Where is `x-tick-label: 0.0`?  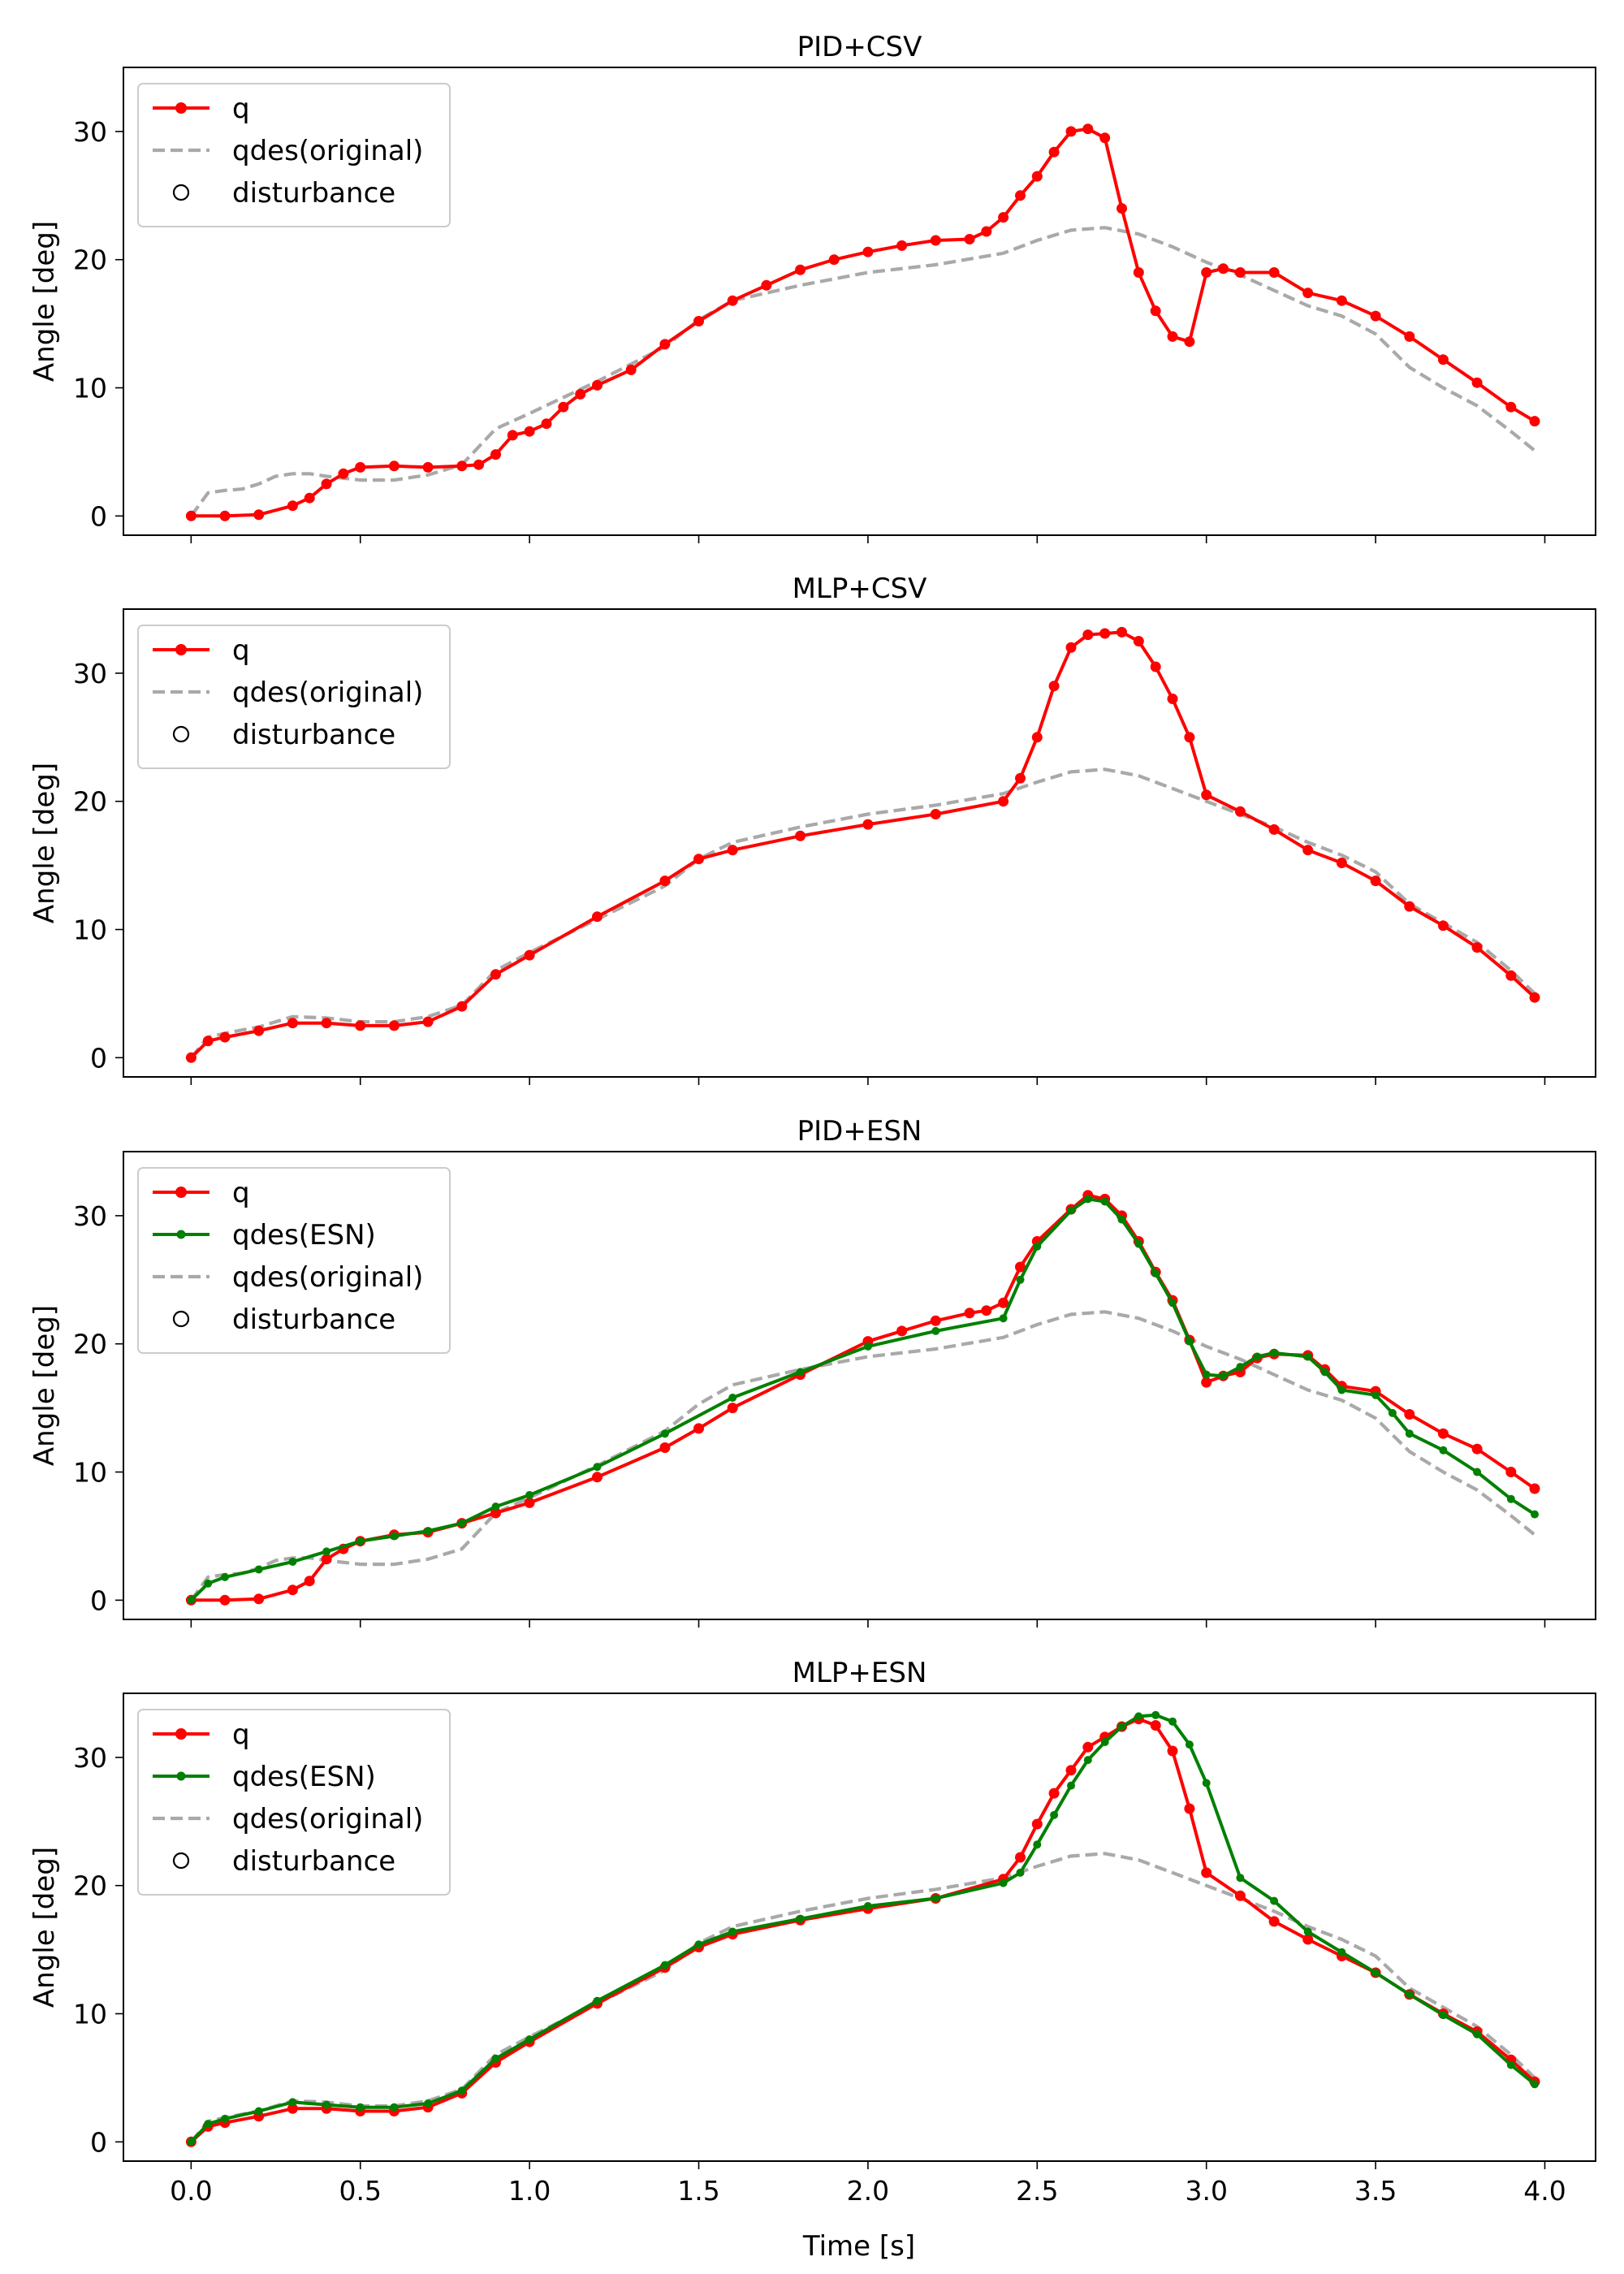 x-tick-label: 0.0 is located at coordinates (191, 2191).